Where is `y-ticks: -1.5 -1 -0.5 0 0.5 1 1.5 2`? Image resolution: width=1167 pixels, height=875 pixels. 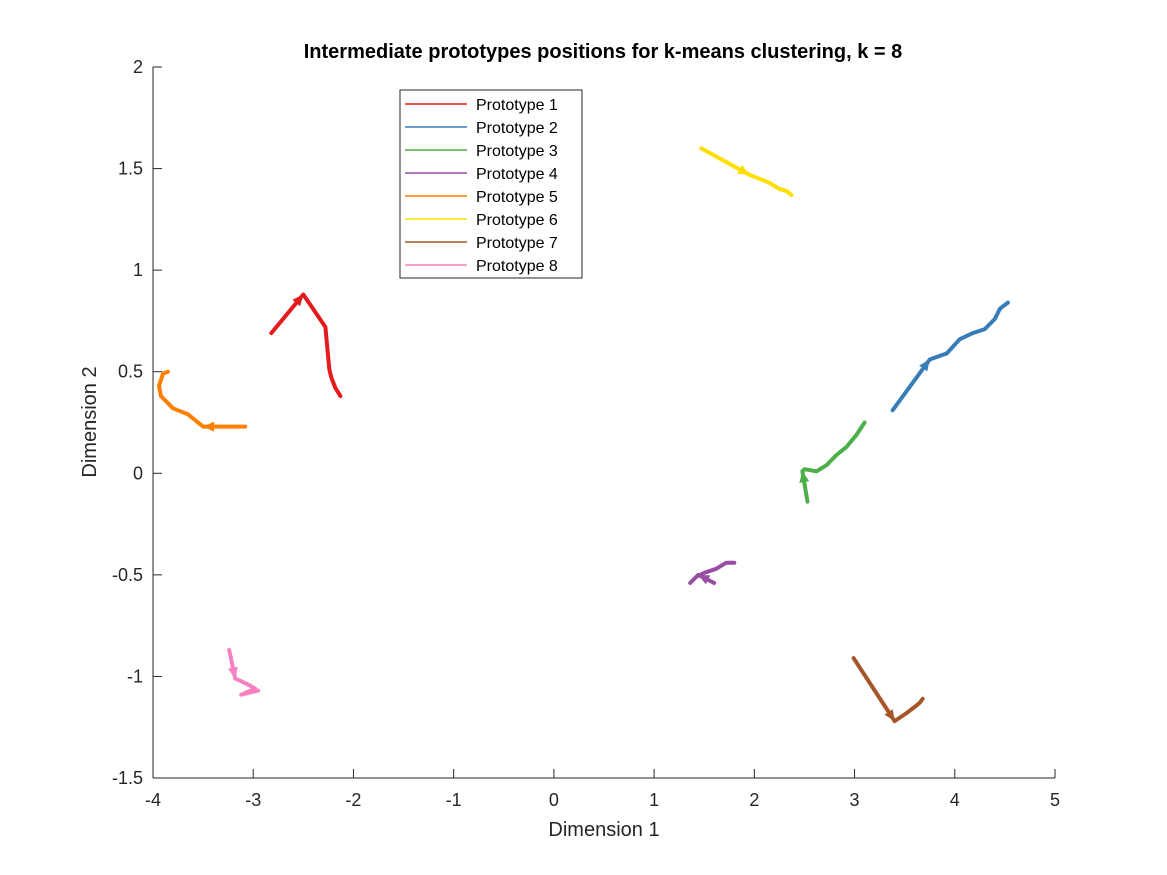
y-ticks: -1.5 -1 -0.5 0 0.5 1 1.5 2 is located at coordinates (137, 422).